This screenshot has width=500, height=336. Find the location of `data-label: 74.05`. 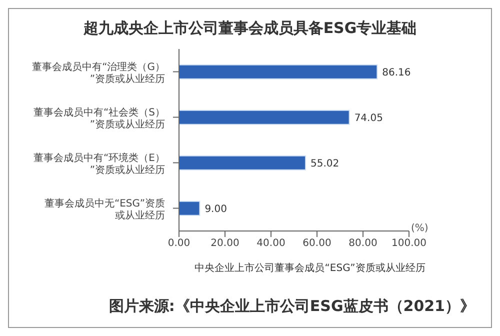

data-label: 74.05 is located at coordinates (368, 118).